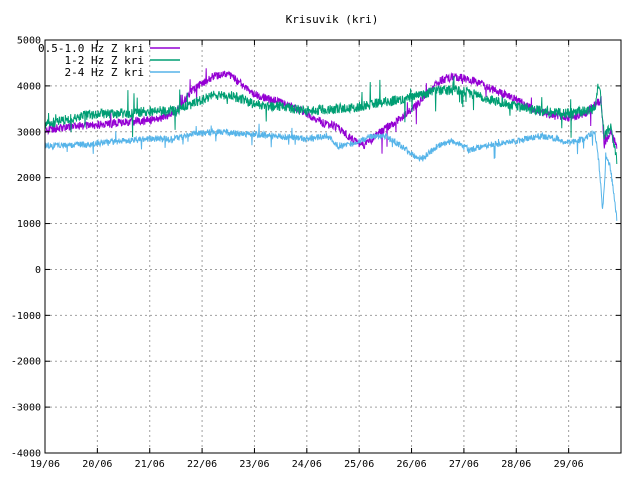 The width and height of the screenshot is (640, 480). I want to click on x-tick-label: 27/06, so click(464, 464).